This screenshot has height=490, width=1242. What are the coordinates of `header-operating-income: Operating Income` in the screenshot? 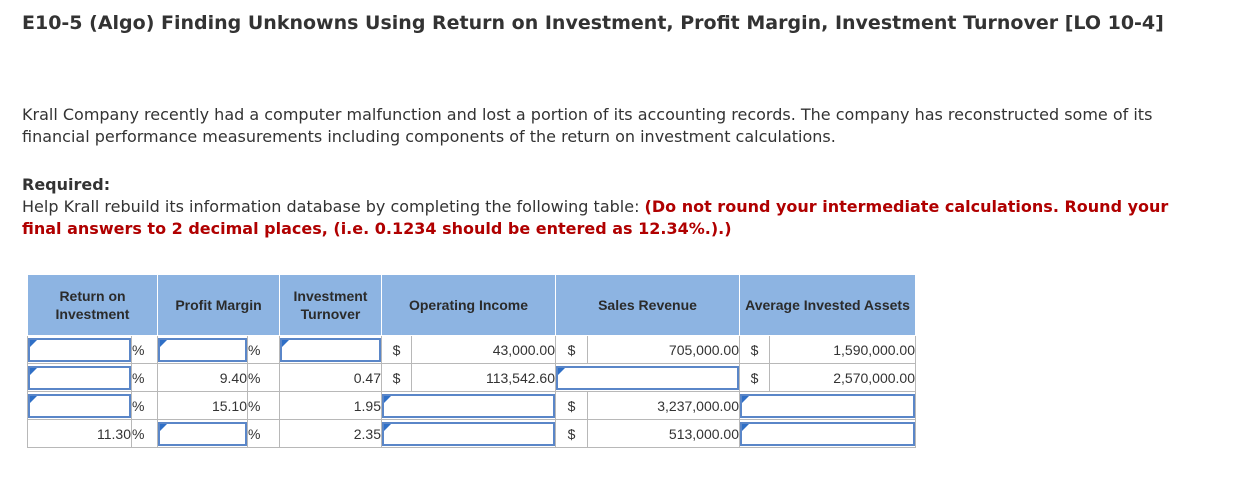 It's located at (468, 305).